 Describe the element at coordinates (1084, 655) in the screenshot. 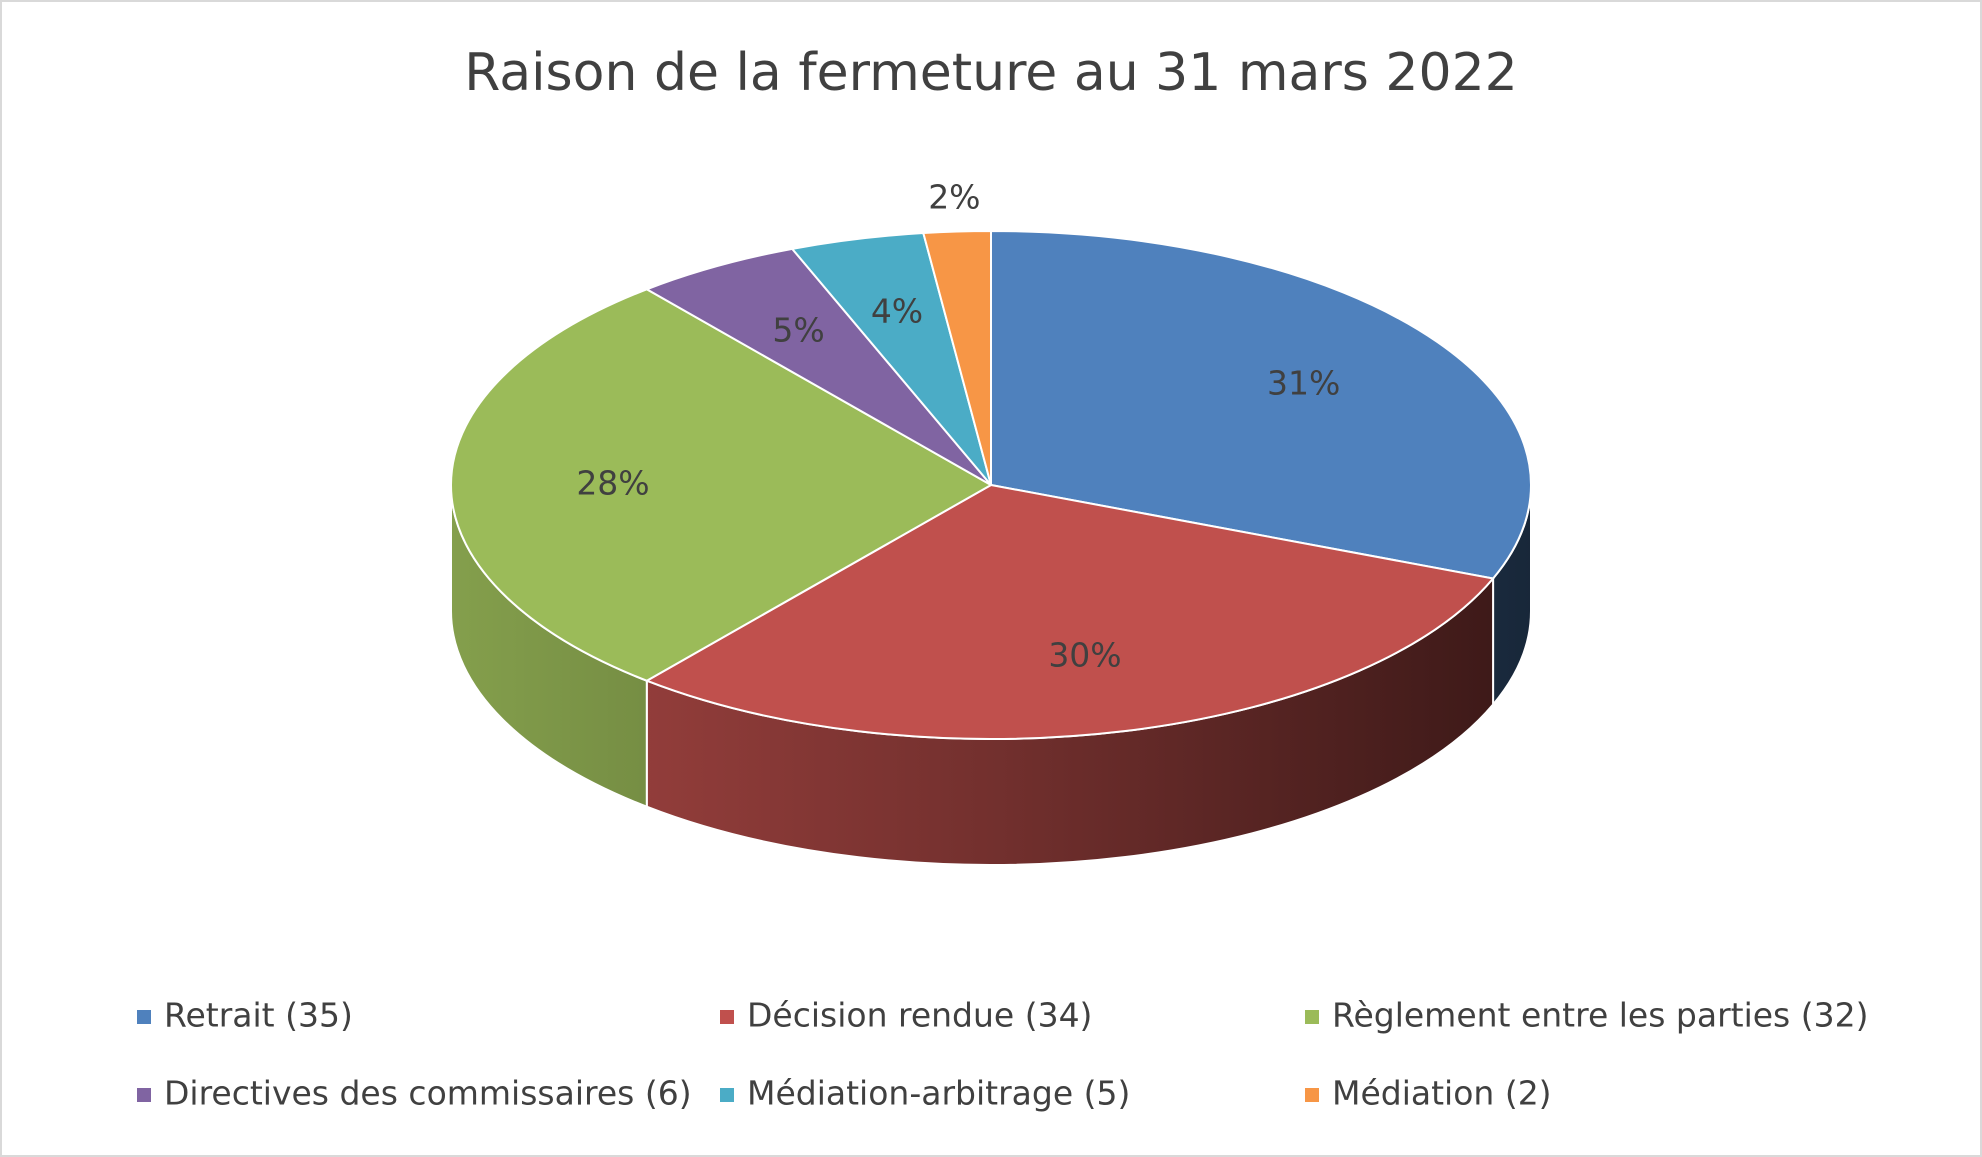

I see `data-label: 30%` at that location.